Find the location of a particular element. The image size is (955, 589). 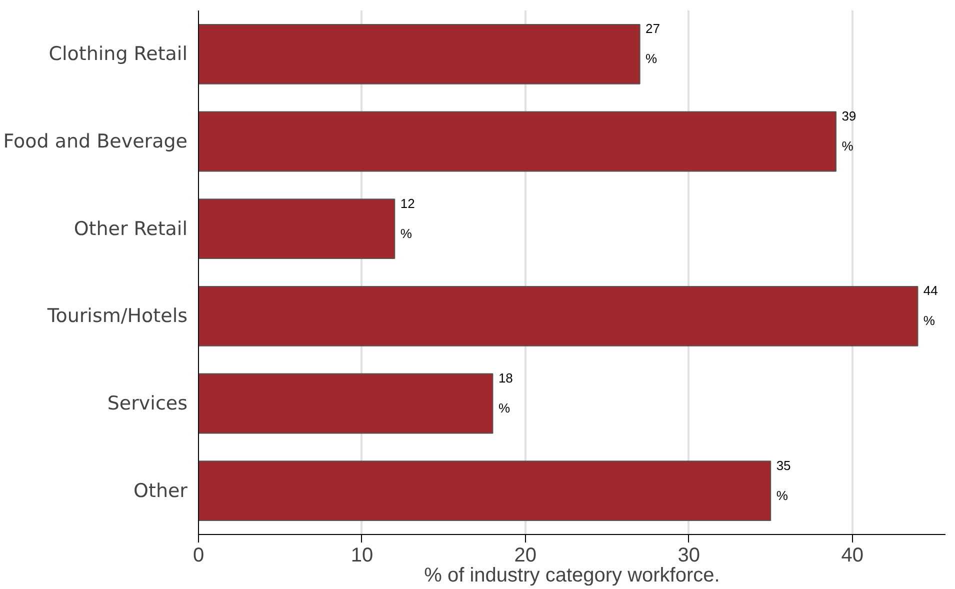

y-tick-label: Tourism/Hotels is located at coordinates (117, 316).